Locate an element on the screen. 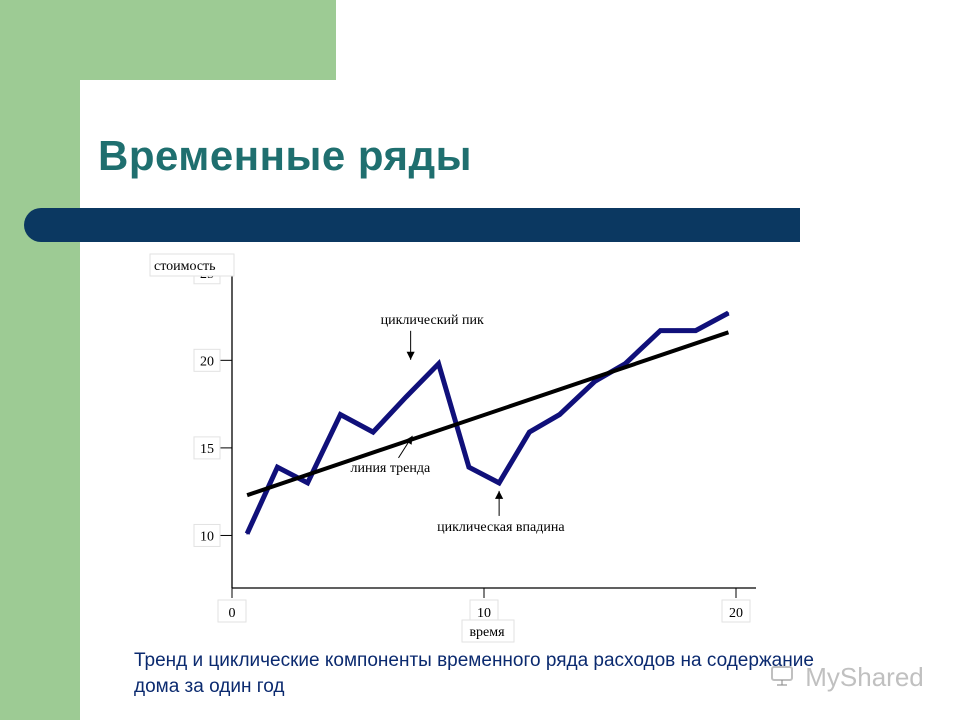 Image resolution: width=960 pixels, height=720 pixels. annotation-trough-arrow-head is located at coordinates (499, 494).